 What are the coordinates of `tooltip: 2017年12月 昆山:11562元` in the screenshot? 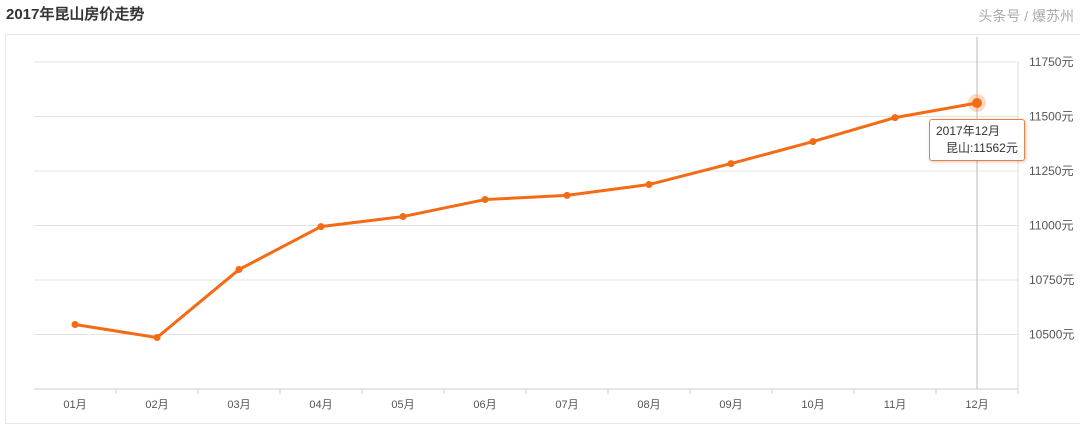 It's located at (977, 140).